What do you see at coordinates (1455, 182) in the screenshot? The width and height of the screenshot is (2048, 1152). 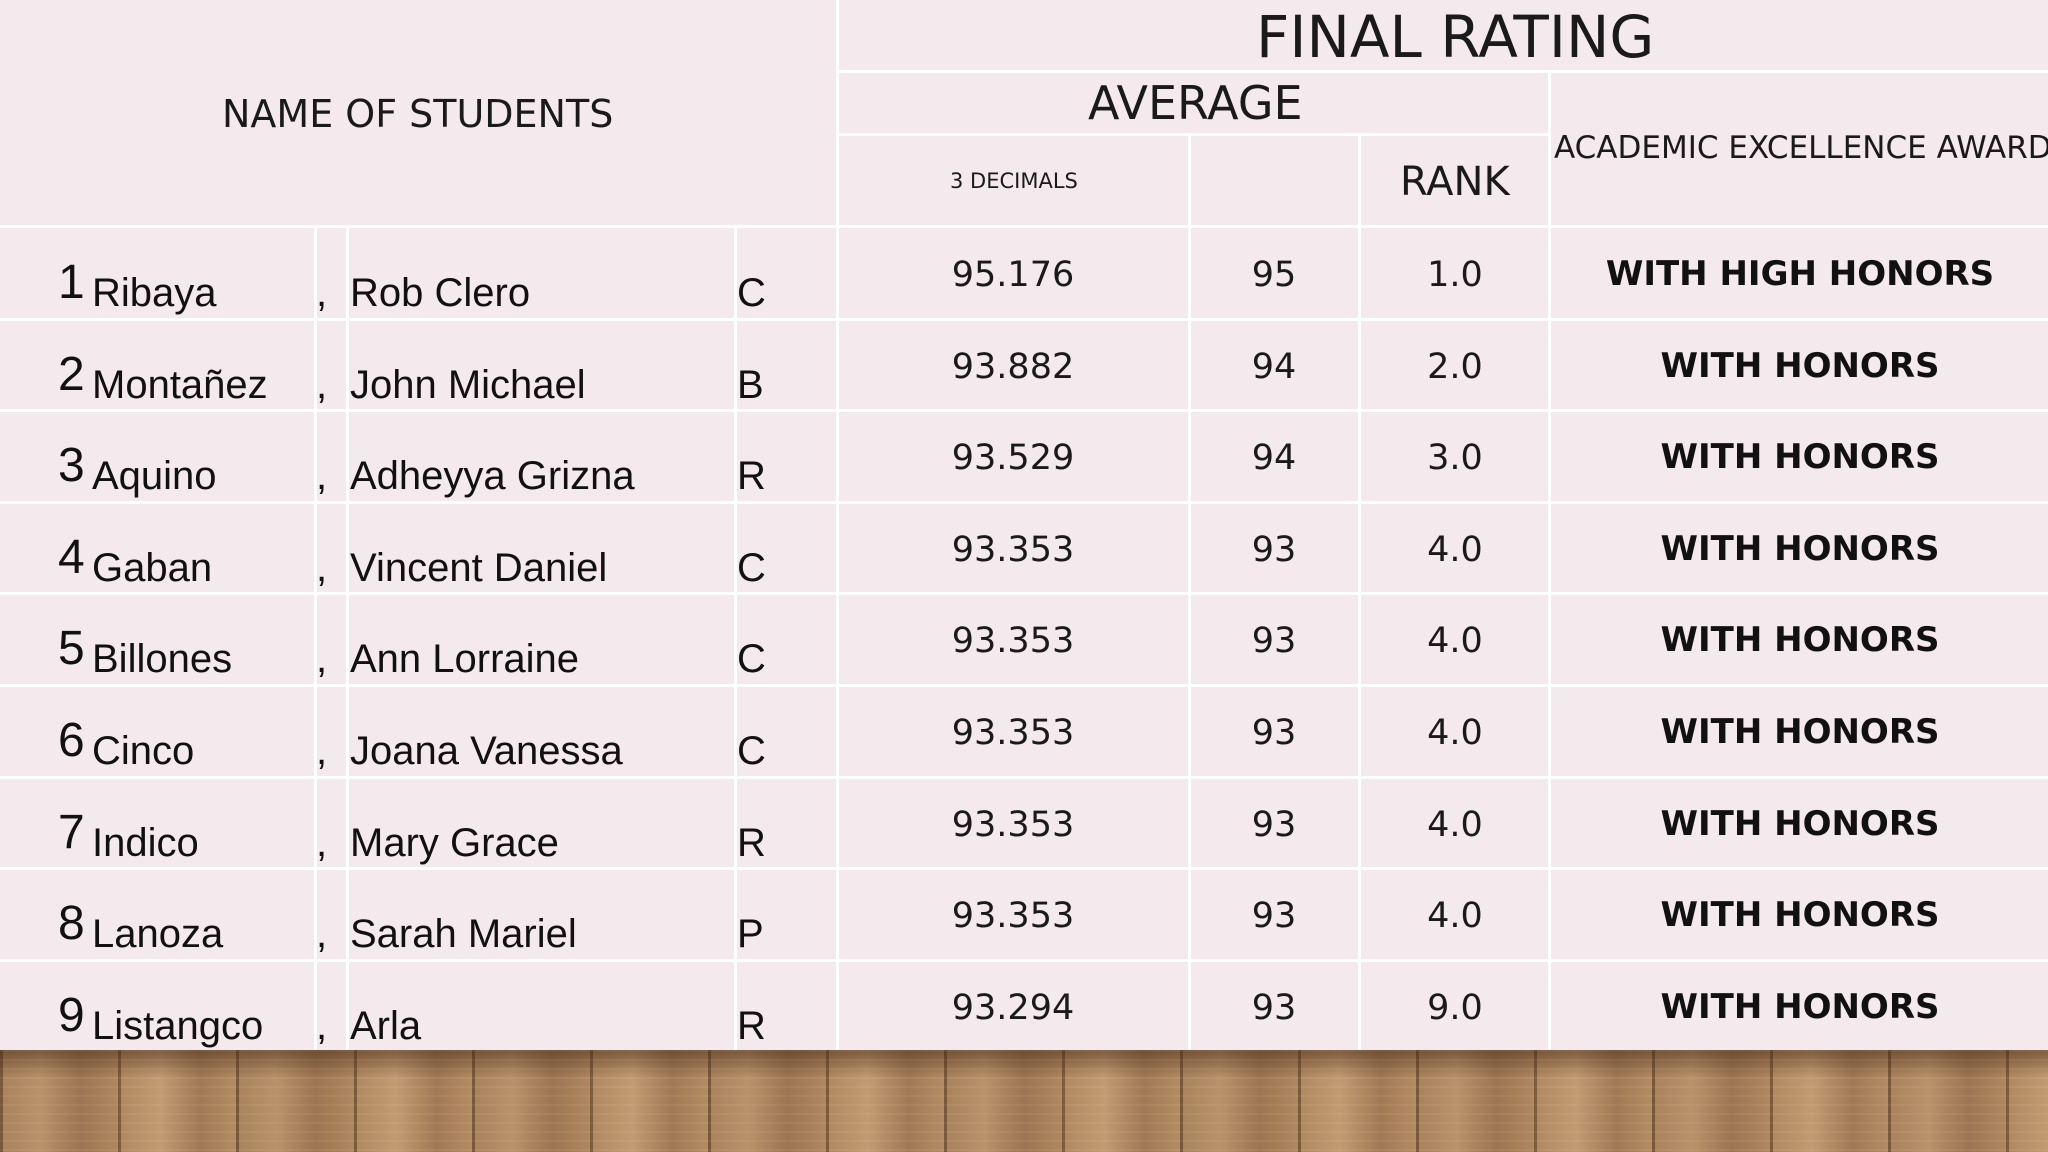 I see `rank-header: RANK` at bounding box center [1455, 182].